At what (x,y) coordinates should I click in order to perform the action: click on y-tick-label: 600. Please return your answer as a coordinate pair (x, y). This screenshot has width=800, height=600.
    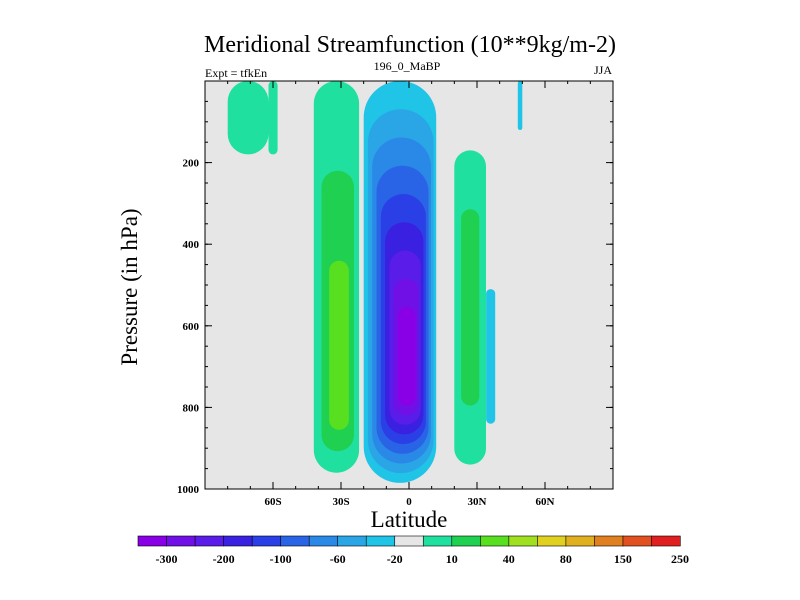
    Looking at the image, I should click on (191, 327).